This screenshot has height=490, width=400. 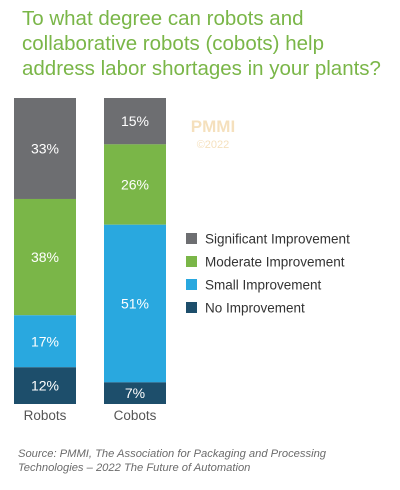 What do you see at coordinates (90, 415) in the screenshot?
I see `category-labels: Robots Cobots` at bounding box center [90, 415].